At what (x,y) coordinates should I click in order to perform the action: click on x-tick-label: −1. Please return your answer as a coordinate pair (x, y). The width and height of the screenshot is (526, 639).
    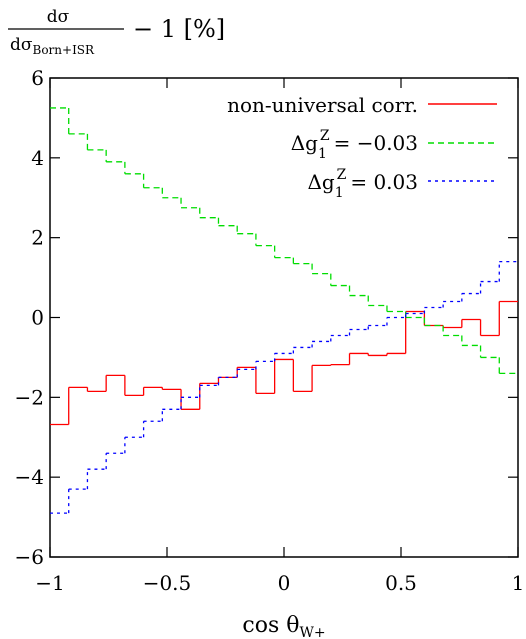
    Looking at the image, I should click on (49, 583).